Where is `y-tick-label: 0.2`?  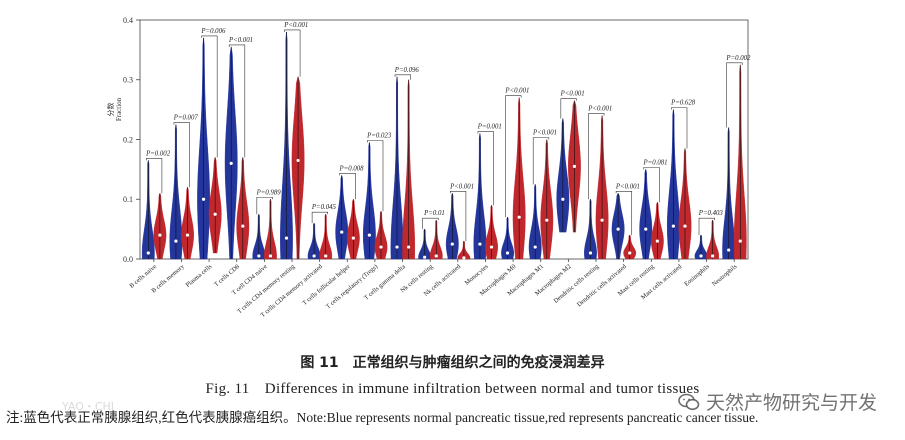
y-tick-label: 0.2 is located at coordinates (128, 139).